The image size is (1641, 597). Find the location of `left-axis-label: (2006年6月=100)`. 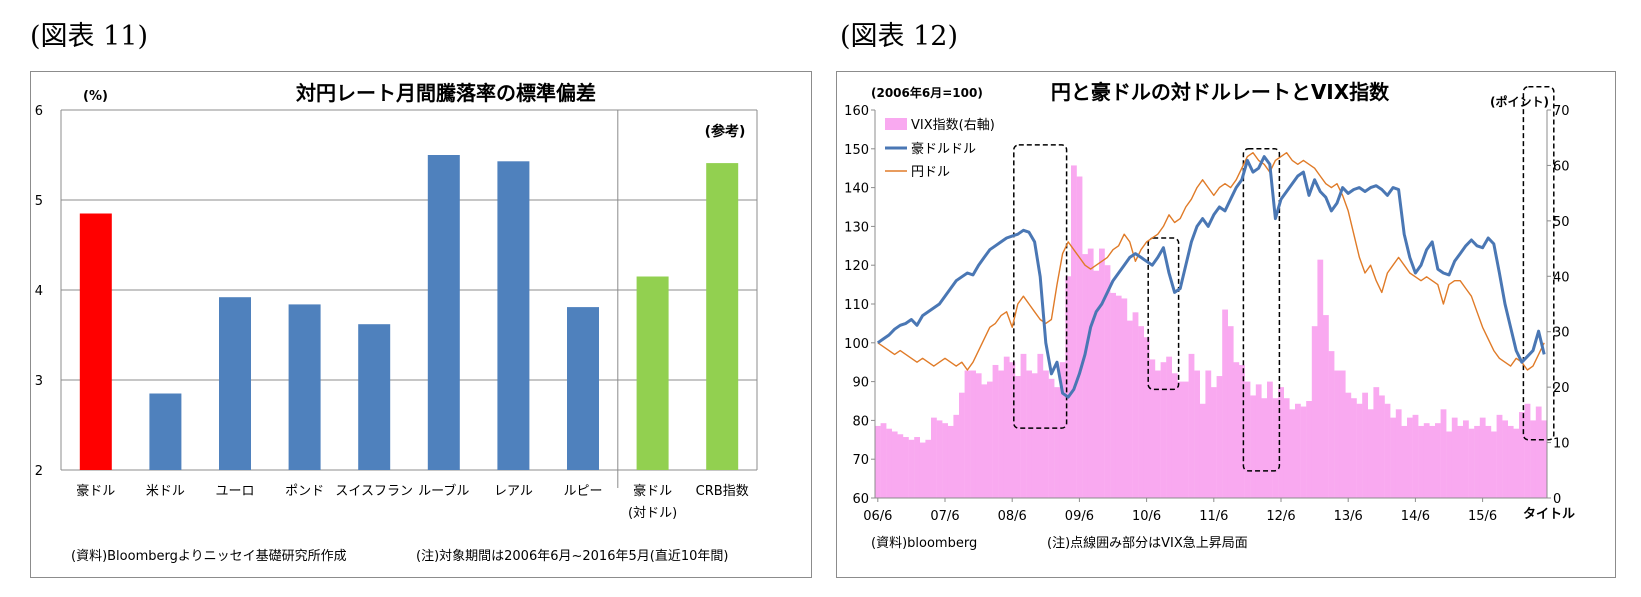

left-axis-label: (2006年6月=100) is located at coordinates (927, 92).